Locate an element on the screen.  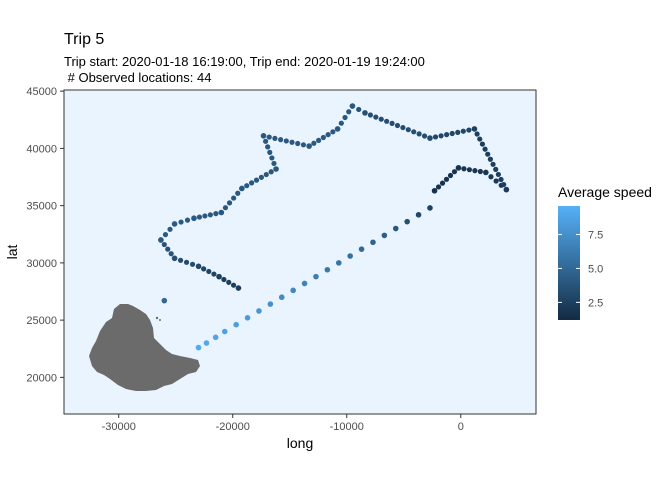
x-tick-label: -10000 is located at coordinates (347, 427).